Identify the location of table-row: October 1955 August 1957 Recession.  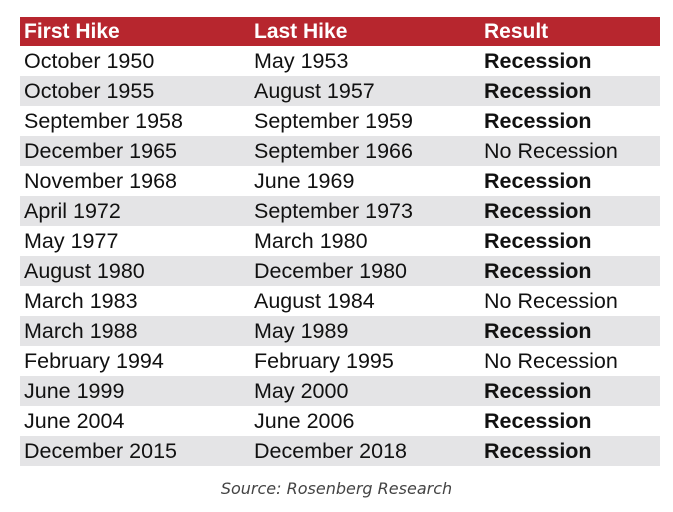
(340, 91).